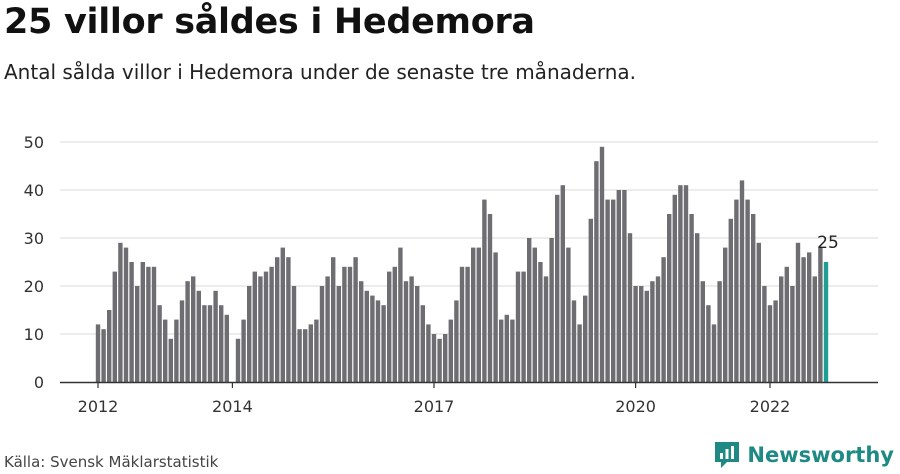 Image resolution: width=900 pixels, height=474 pixels. What do you see at coordinates (826, 322) in the screenshot?
I see `bar-highlight` at bounding box center [826, 322].